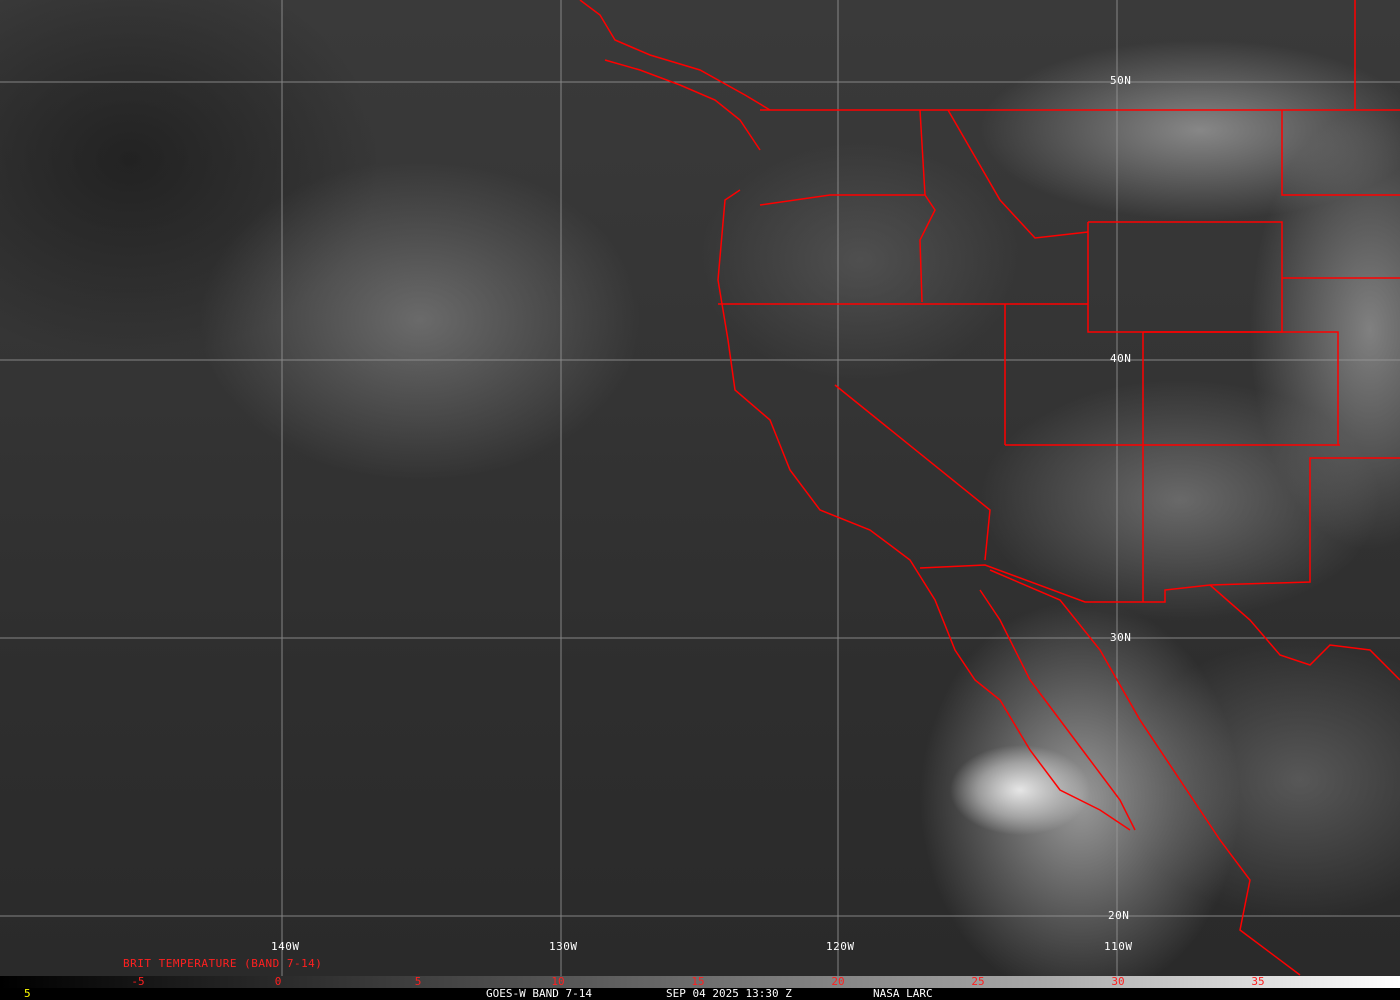  I want to click on lat-label-20n: 20N, so click(1119, 915).